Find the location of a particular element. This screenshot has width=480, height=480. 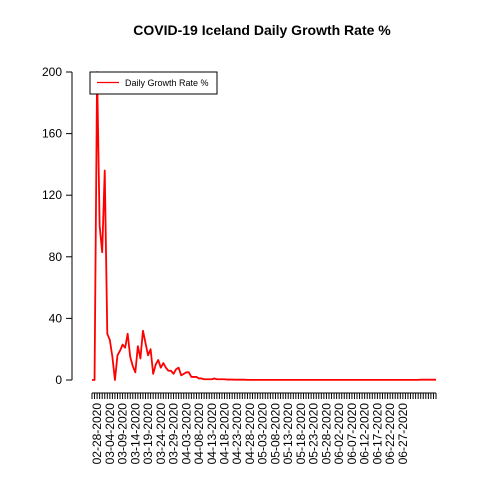

y-axis: 0 40 80 120 160 200 is located at coordinates (57, 226).